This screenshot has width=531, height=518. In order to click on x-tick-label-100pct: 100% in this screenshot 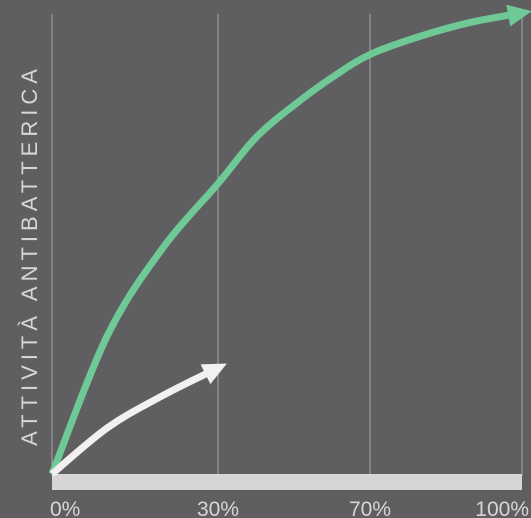, I will do `click(502, 508)`.